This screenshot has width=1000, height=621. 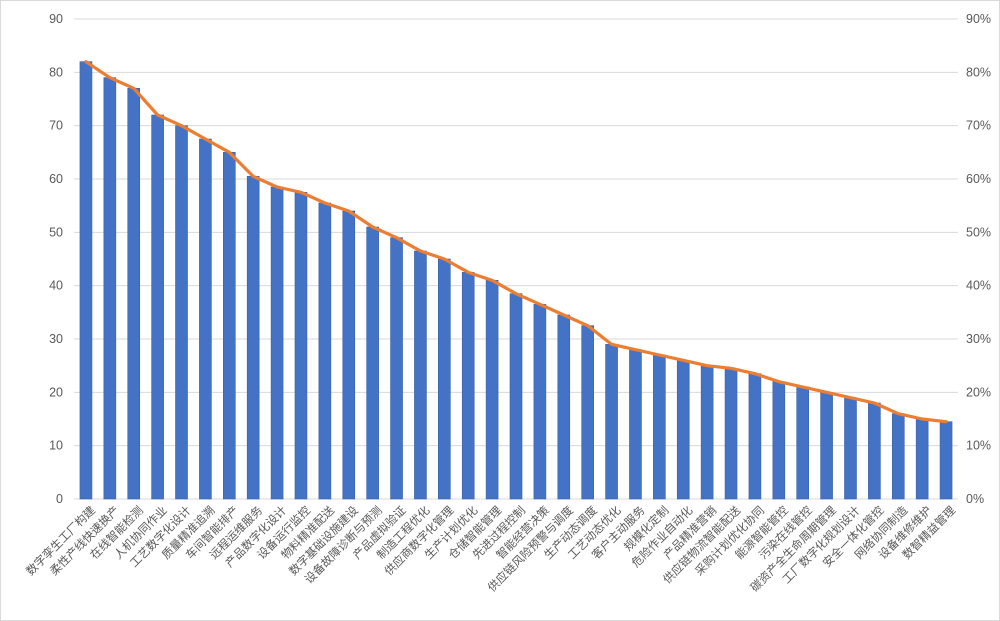 I want to click on y-axis-tick-right: 10%, so click(x=978, y=446).